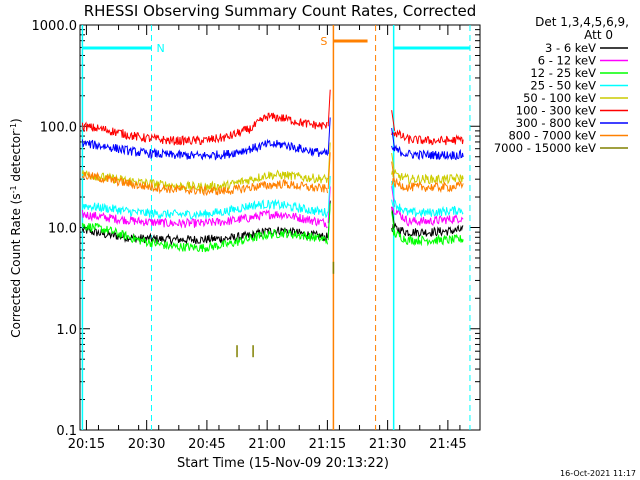 The height and width of the screenshot is (480, 640). What do you see at coordinates (66, 330) in the screenshot?
I see `y-tick-label: 1.0` at bounding box center [66, 330].